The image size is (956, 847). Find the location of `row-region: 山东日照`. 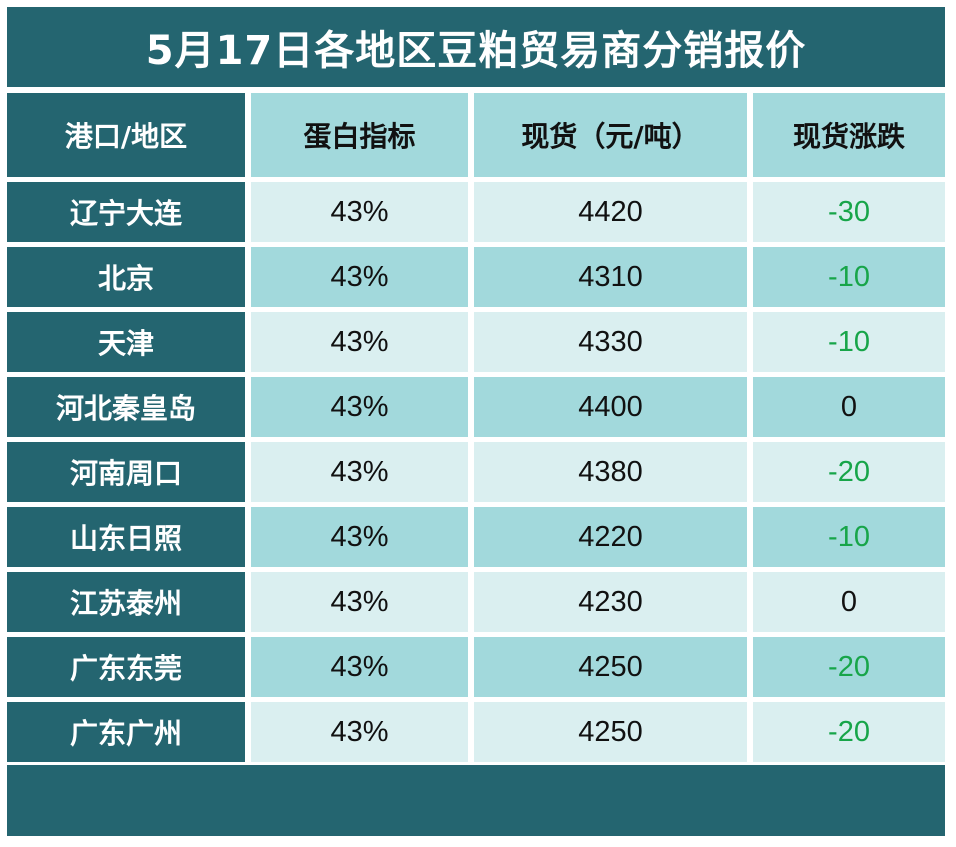

row-region: 山东日照 is located at coordinates (126, 537).